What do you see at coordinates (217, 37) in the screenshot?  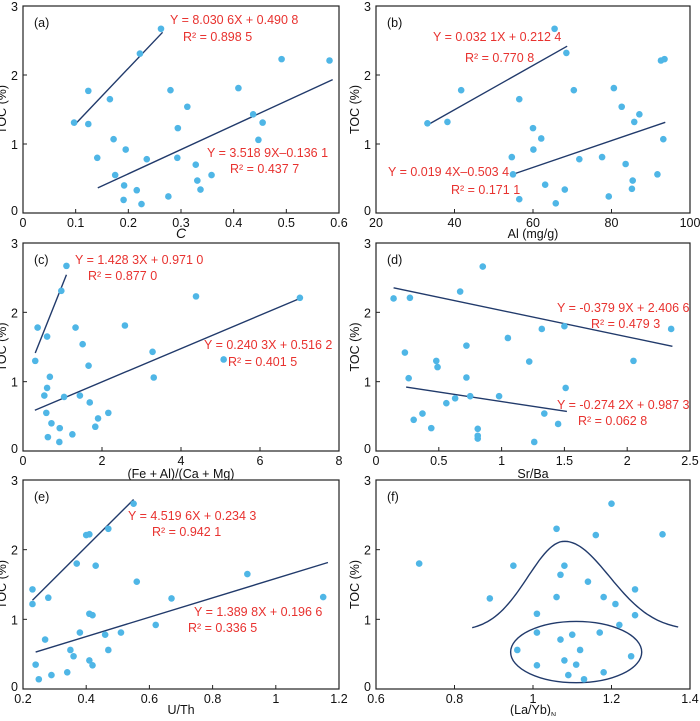 I see `fit-r-squared: R² = 0.898 5` at bounding box center [217, 37].